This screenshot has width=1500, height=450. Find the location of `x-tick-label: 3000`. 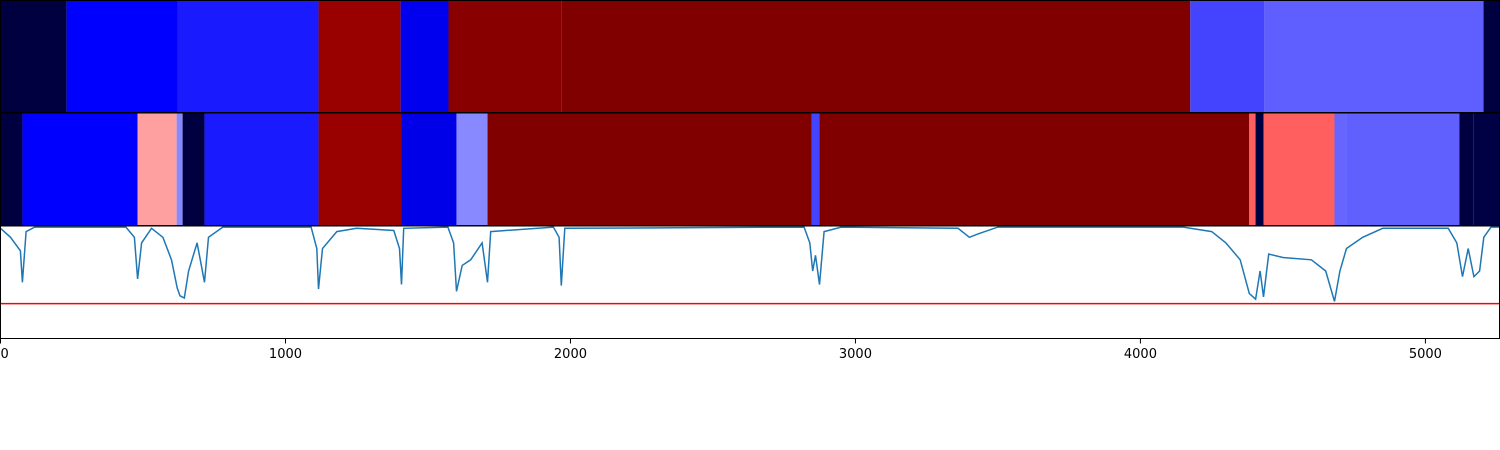

x-tick-label: 3000 is located at coordinates (855, 354).